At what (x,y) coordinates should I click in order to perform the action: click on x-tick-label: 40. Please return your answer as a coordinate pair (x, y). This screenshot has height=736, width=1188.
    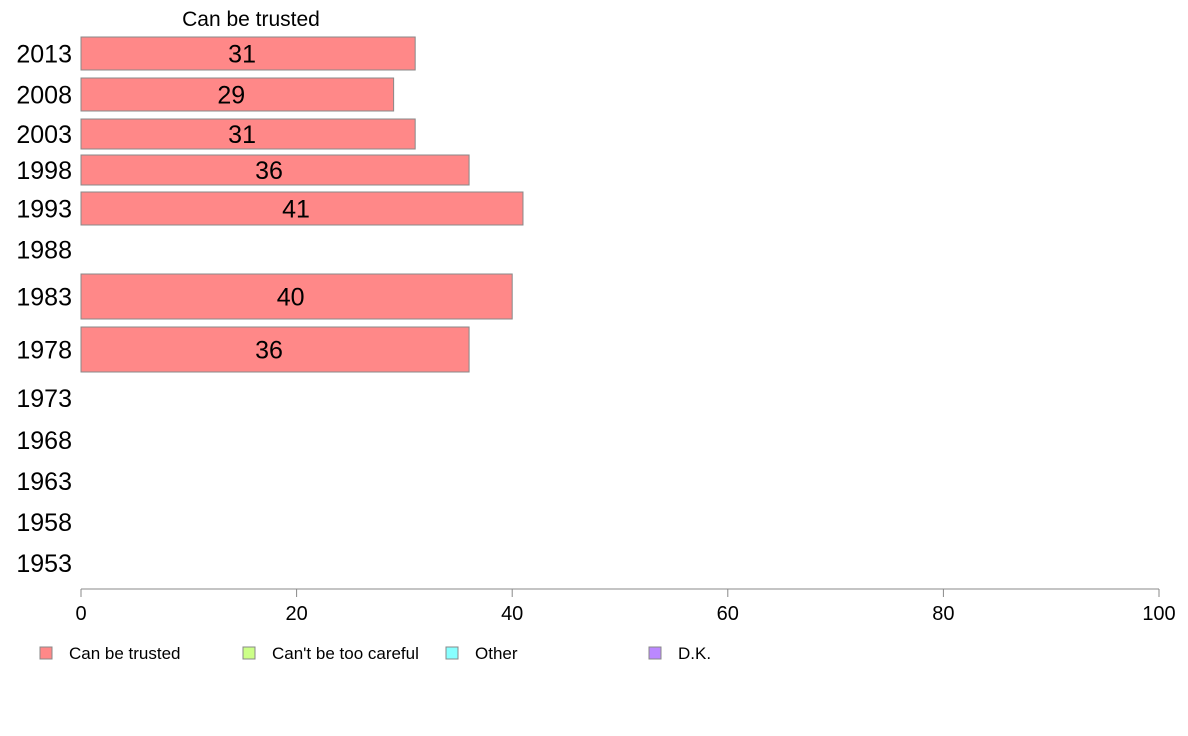
    Looking at the image, I should click on (512, 614).